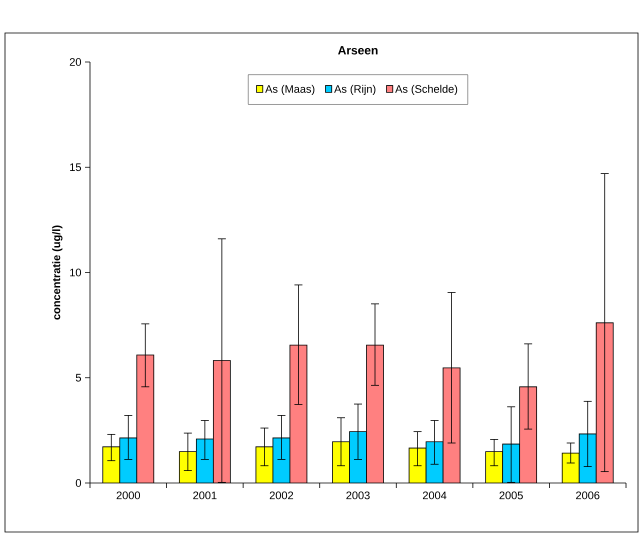 Image resolution: width=643 pixels, height=535 pixels. What do you see at coordinates (434, 496) in the screenshot?
I see `x-tick-label: 2004` at bounding box center [434, 496].